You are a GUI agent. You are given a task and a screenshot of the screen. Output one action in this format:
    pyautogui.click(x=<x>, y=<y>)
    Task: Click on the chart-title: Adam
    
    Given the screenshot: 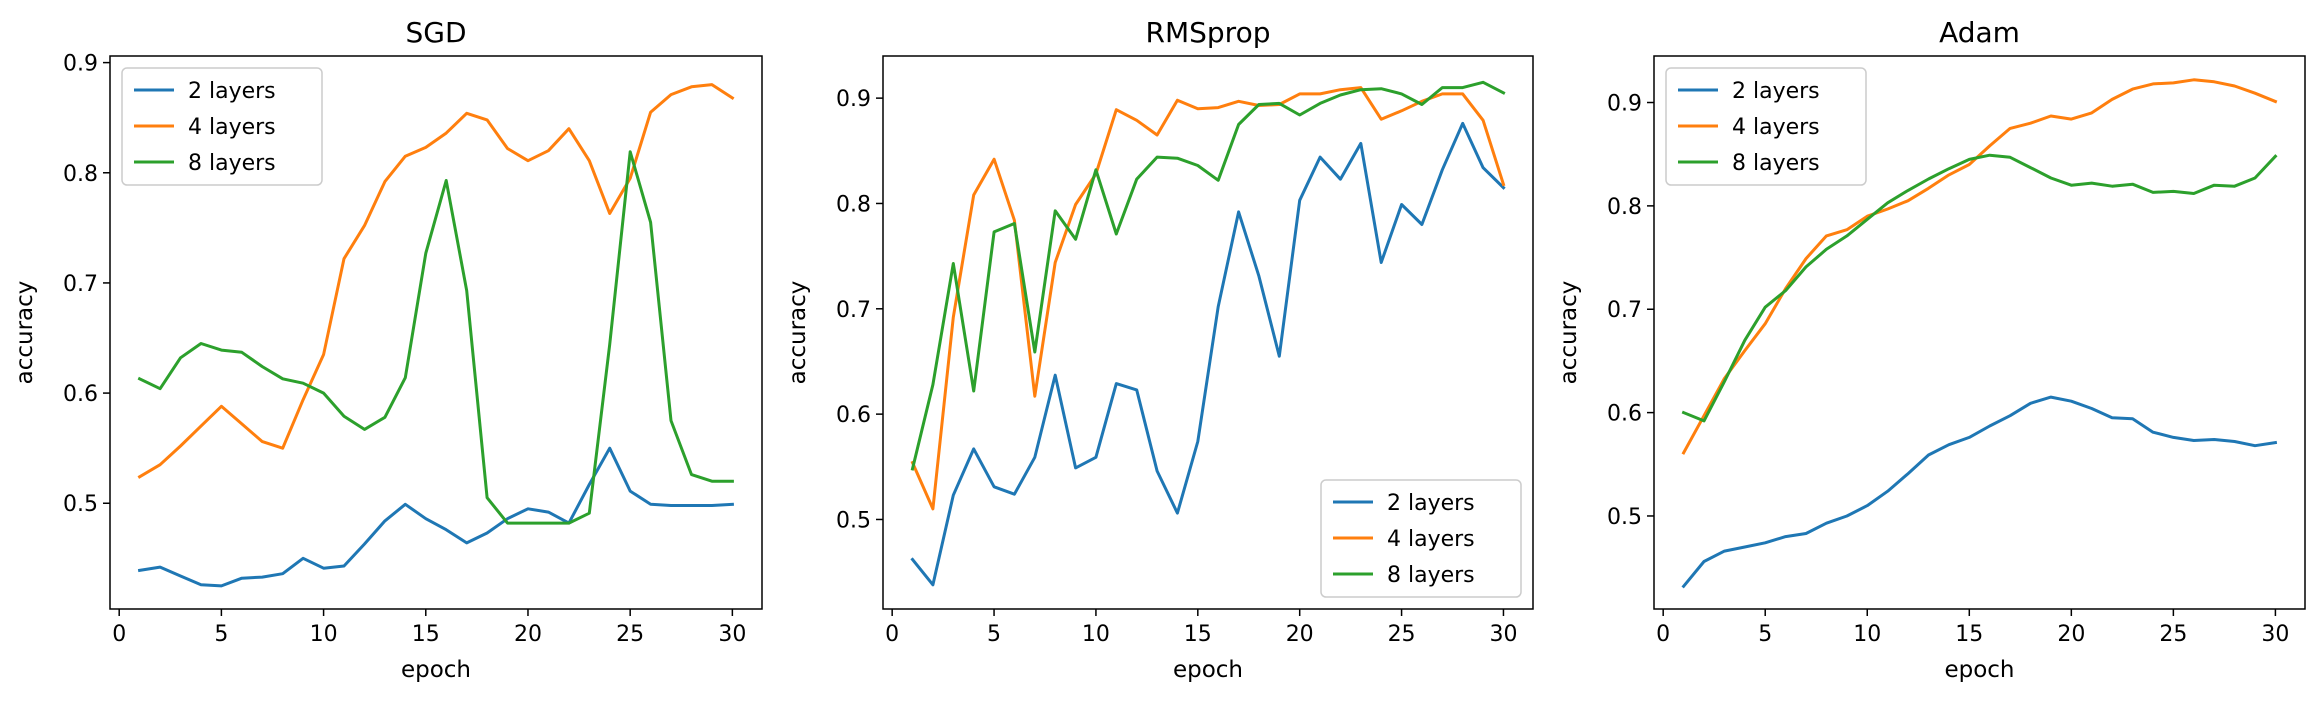 What is the action you would take?
    pyautogui.click(x=1979, y=32)
    